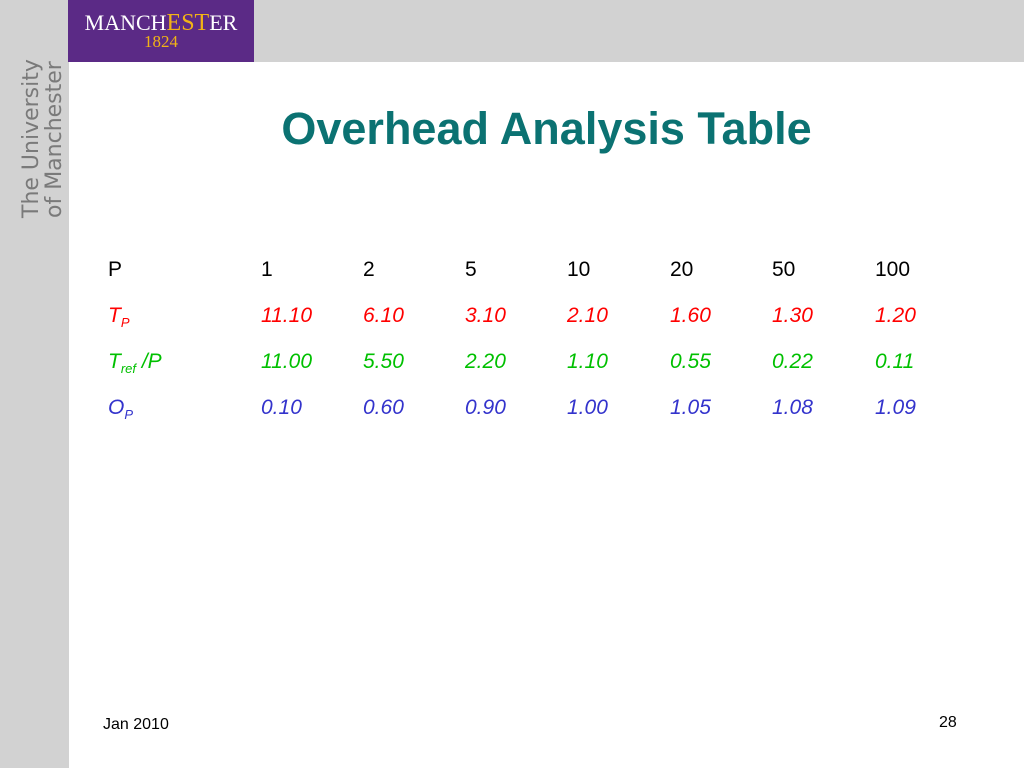 The height and width of the screenshot is (768, 1024). Describe the element at coordinates (546, 128) in the screenshot. I see `slide-title: Overhead Analysis Table` at that location.